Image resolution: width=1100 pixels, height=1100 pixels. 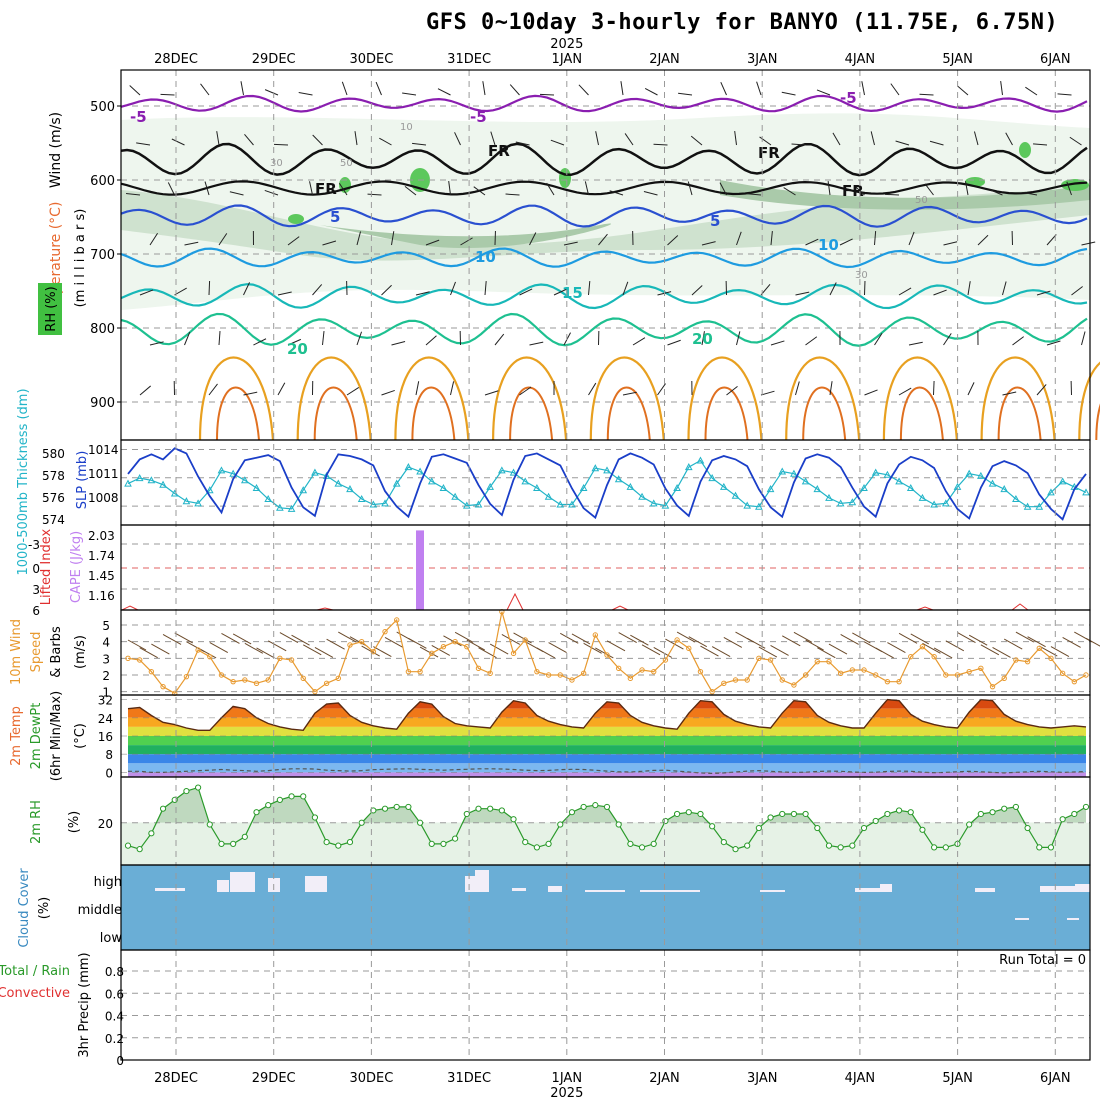 What do you see at coordinates (762, 1078) in the screenshot?
I see `xtick-bottom: 3JAN` at bounding box center [762, 1078].